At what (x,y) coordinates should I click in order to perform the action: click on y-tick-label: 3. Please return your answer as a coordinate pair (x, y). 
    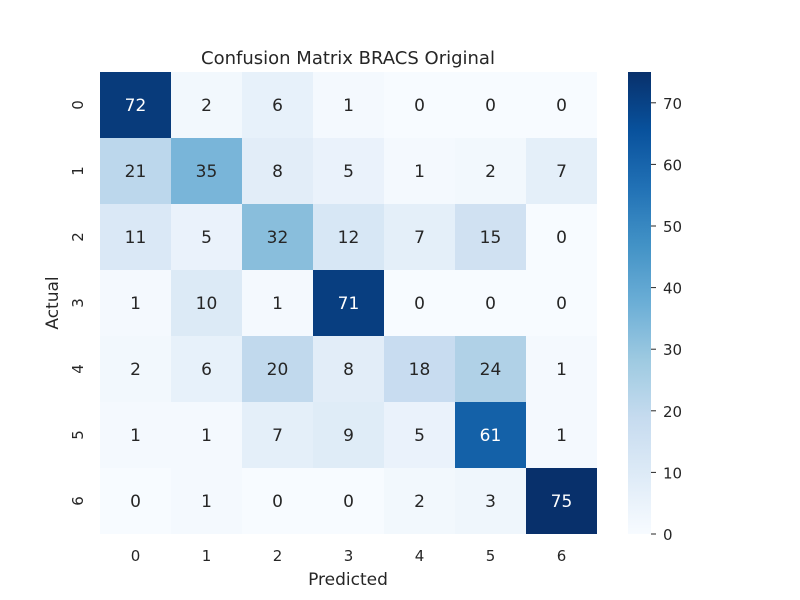
    Looking at the image, I should click on (78, 303).